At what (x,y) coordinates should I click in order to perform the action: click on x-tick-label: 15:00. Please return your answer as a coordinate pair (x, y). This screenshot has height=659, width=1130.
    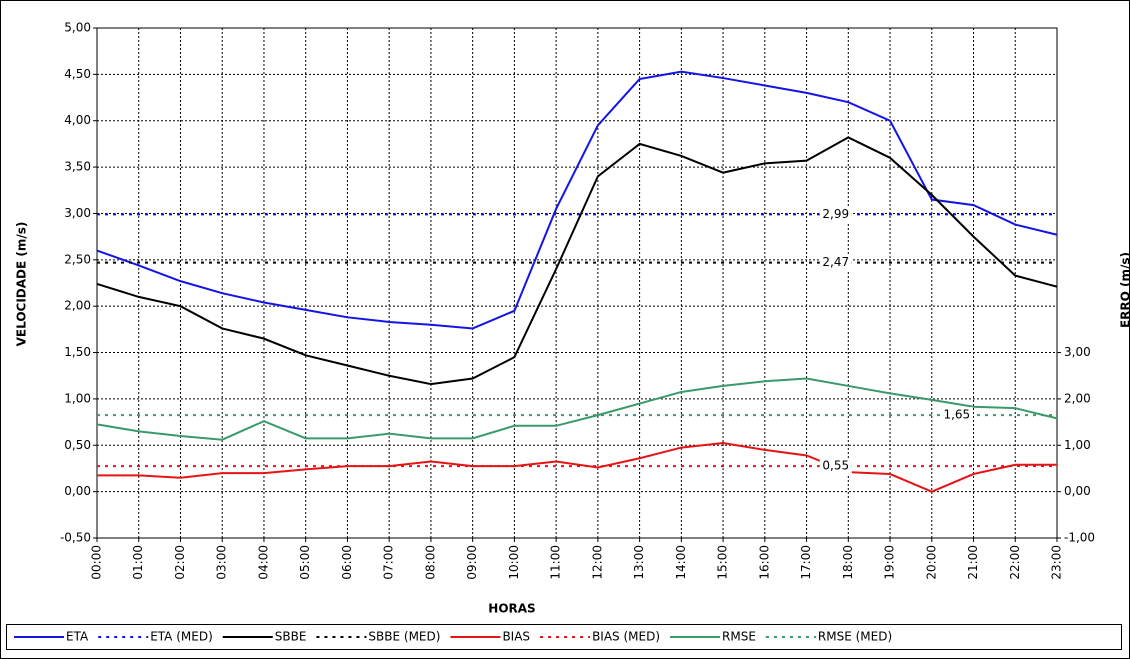
    Looking at the image, I should click on (723, 562).